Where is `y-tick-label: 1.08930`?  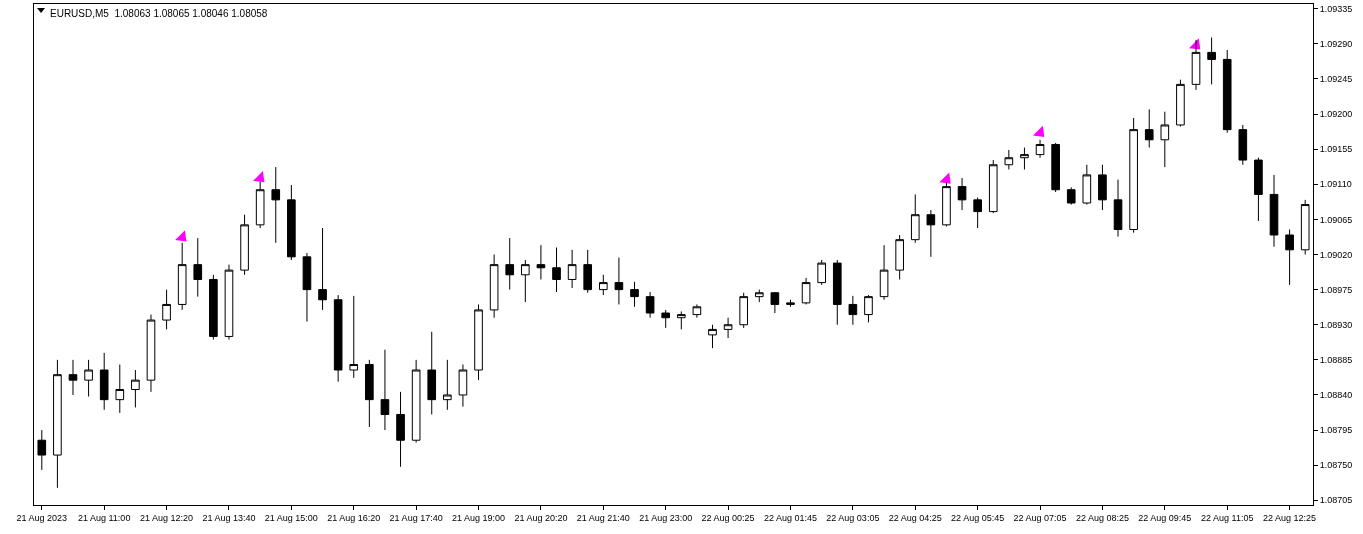
y-tick-label: 1.08930 is located at coordinates (1336, 324).